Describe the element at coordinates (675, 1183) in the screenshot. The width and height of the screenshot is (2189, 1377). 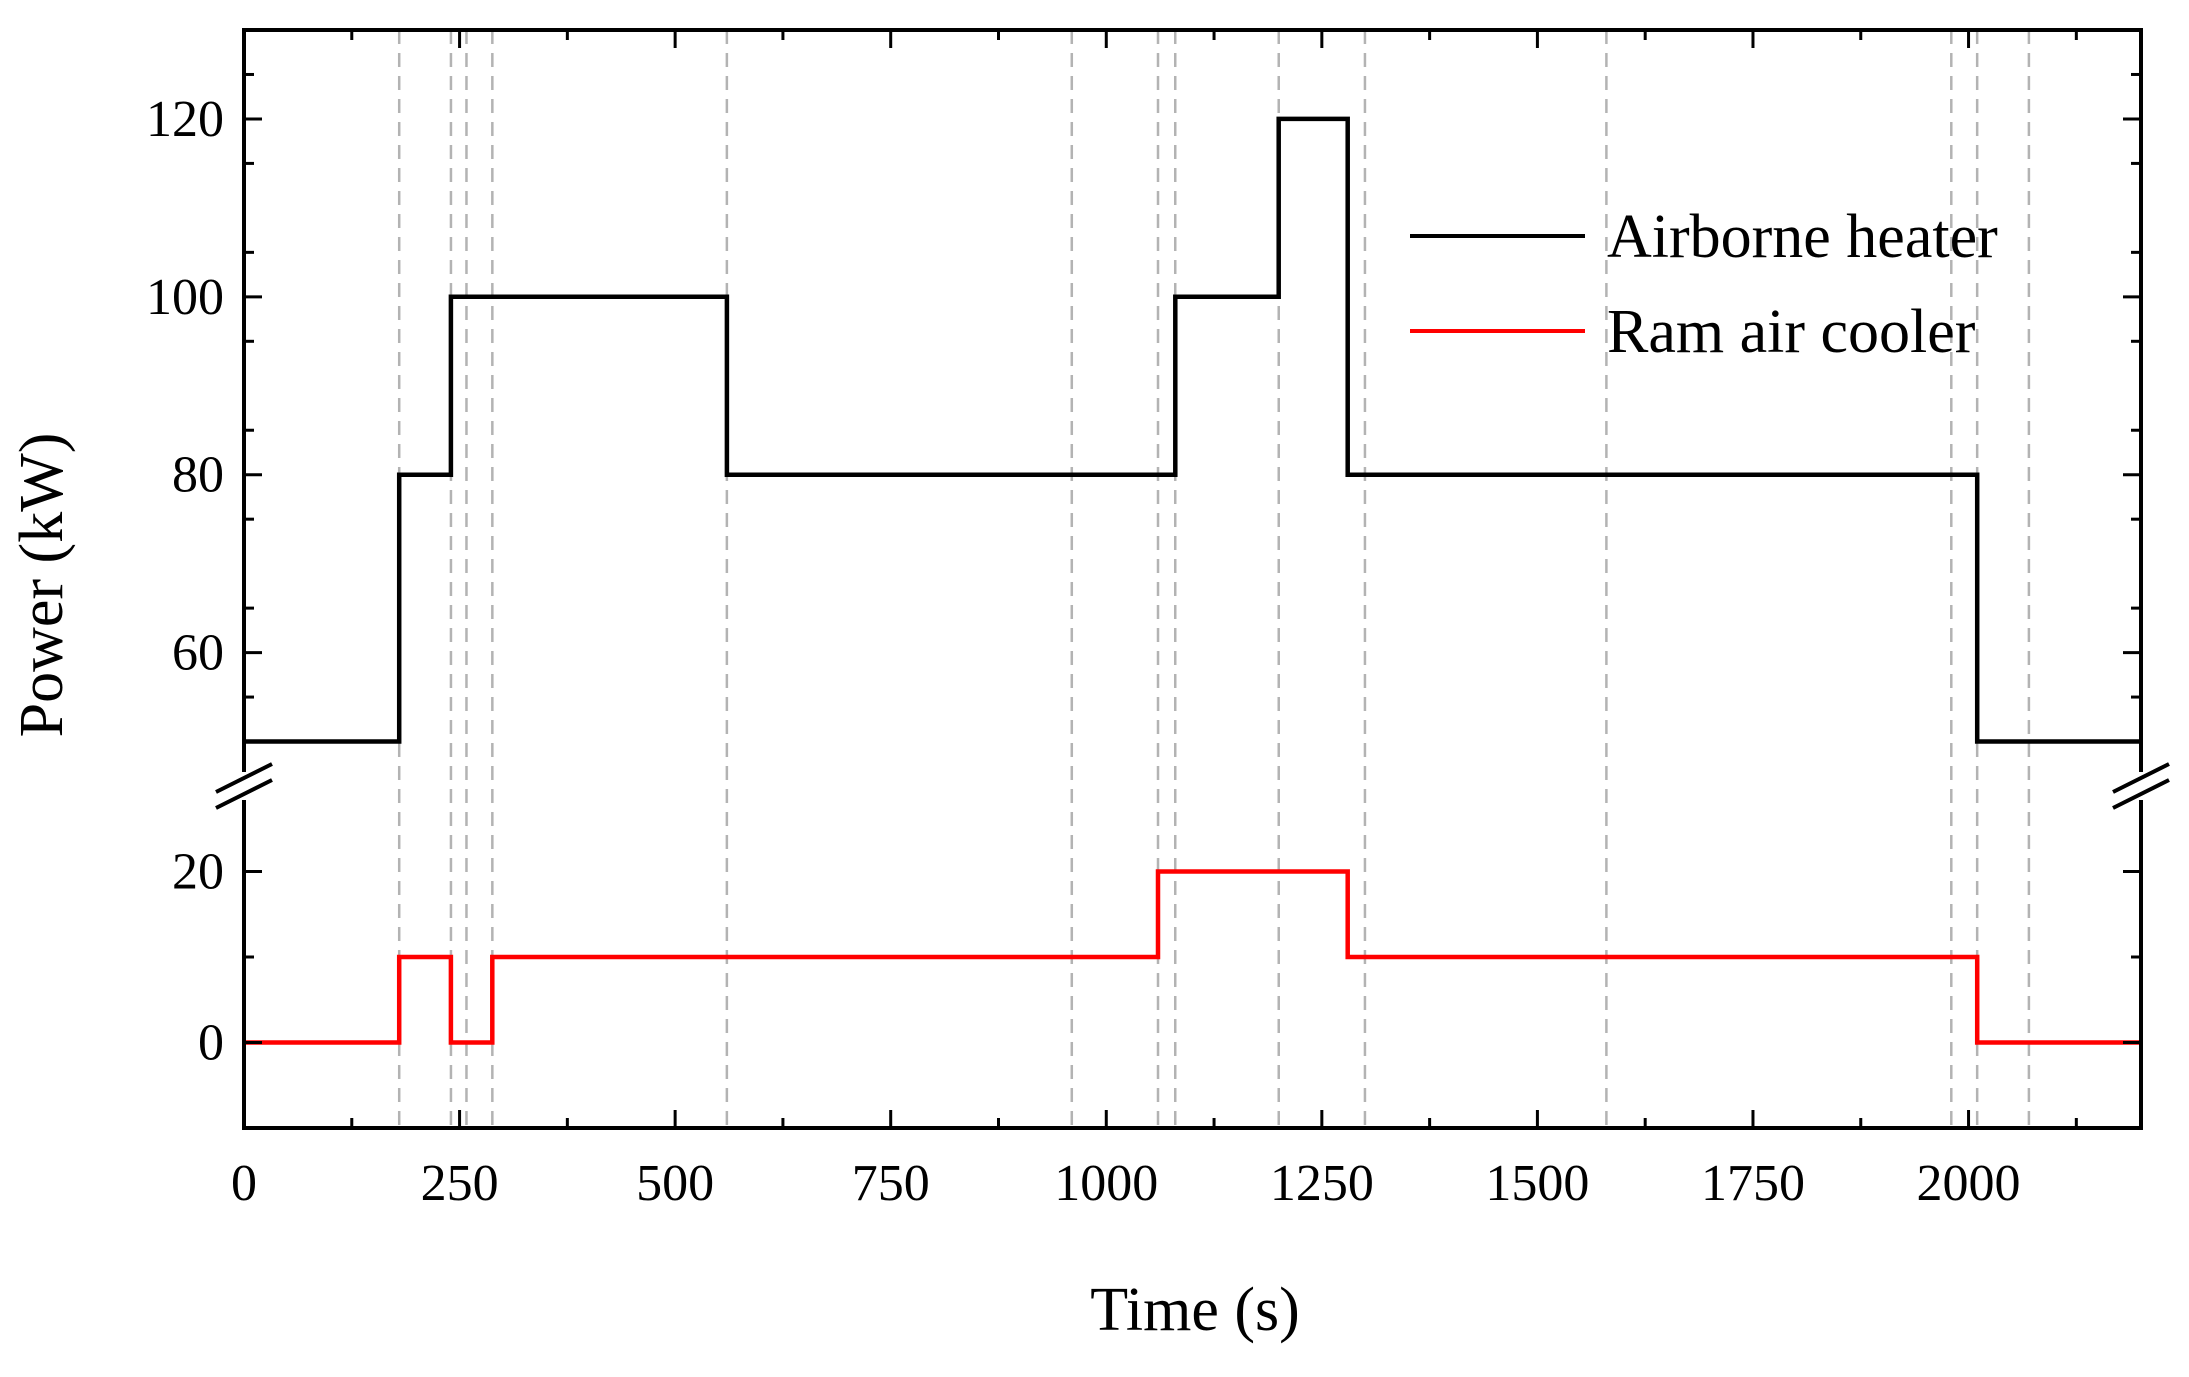
I see `x-tick-label: 500` at that location.